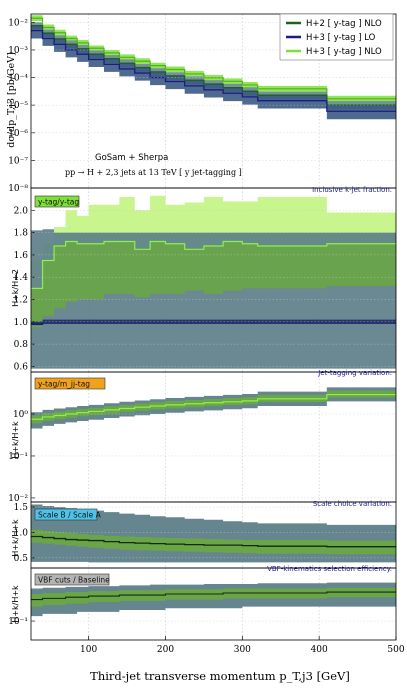 This screenshot has width=407, height=698. Describe the element at coordinates (344, 52) in the screenshot. I see `legend-label-h3-nlo: H+3 [ y-tag ] NLO` at that location.